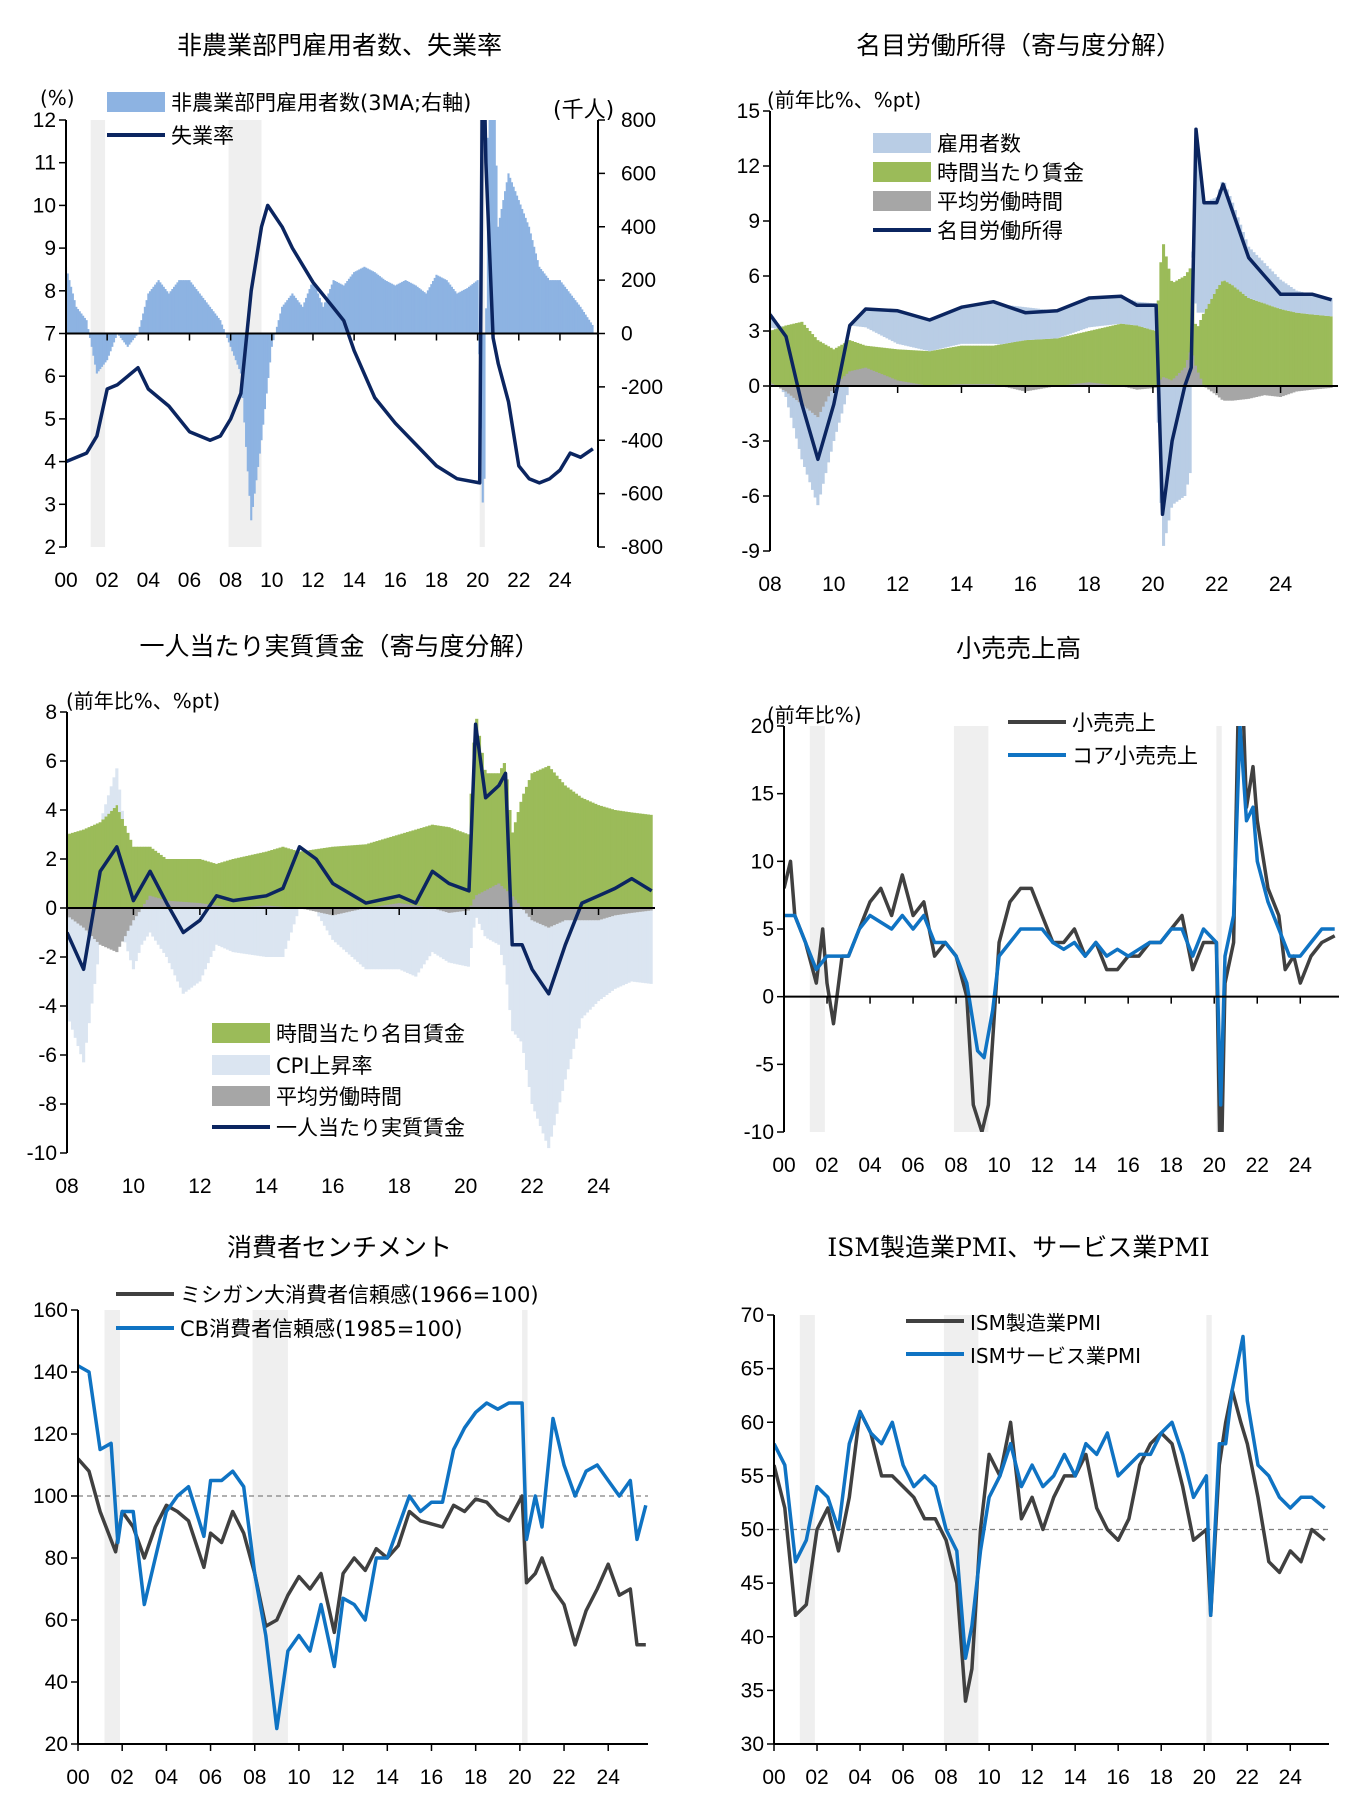  I want to click on x-tick-label: 24, so click(599, 1186).